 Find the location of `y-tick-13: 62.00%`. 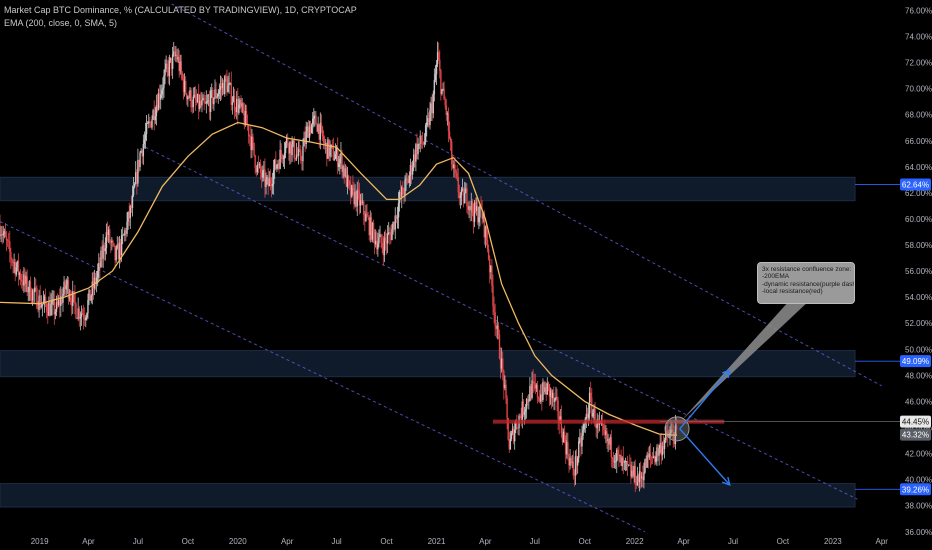

y-tick-13: 62.00% is located at coordinates (918, 193).